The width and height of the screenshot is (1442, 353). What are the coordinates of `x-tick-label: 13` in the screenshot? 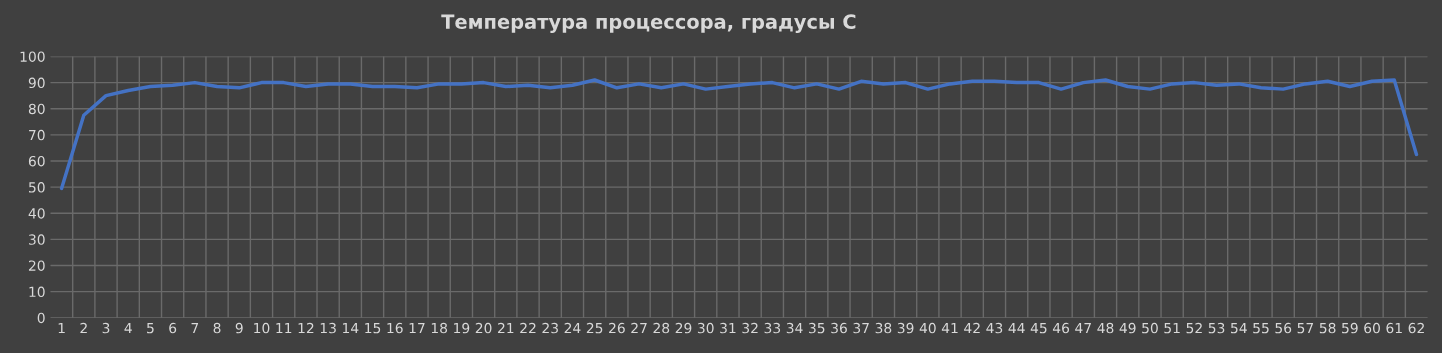 It's located at (328, 328).